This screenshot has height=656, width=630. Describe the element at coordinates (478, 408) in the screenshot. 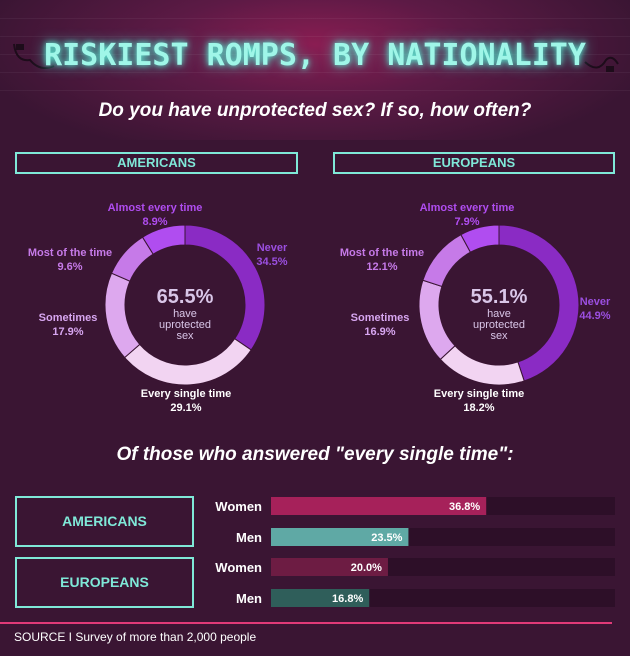

I see `slice-value-label: 18.2%` at that location.